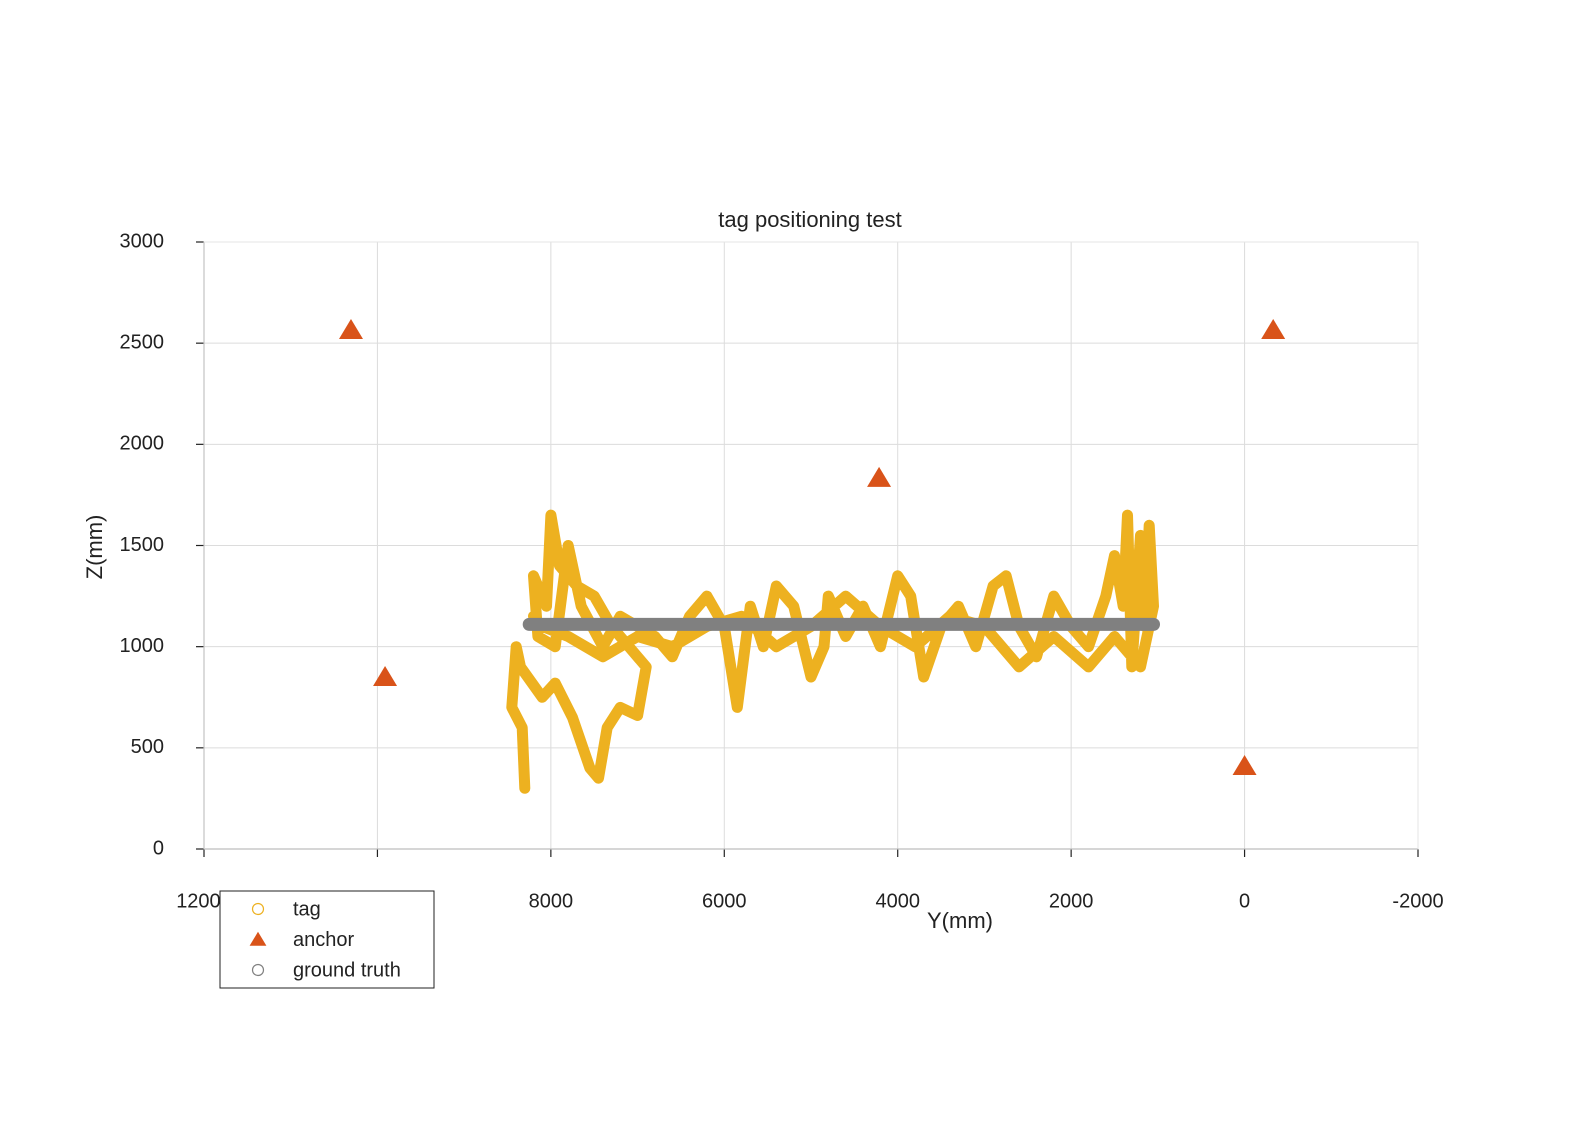  What do you see at coordinates (258, 970) in the screenshot?
I see `ground-truth-marker` at bounding box center [258, 970].